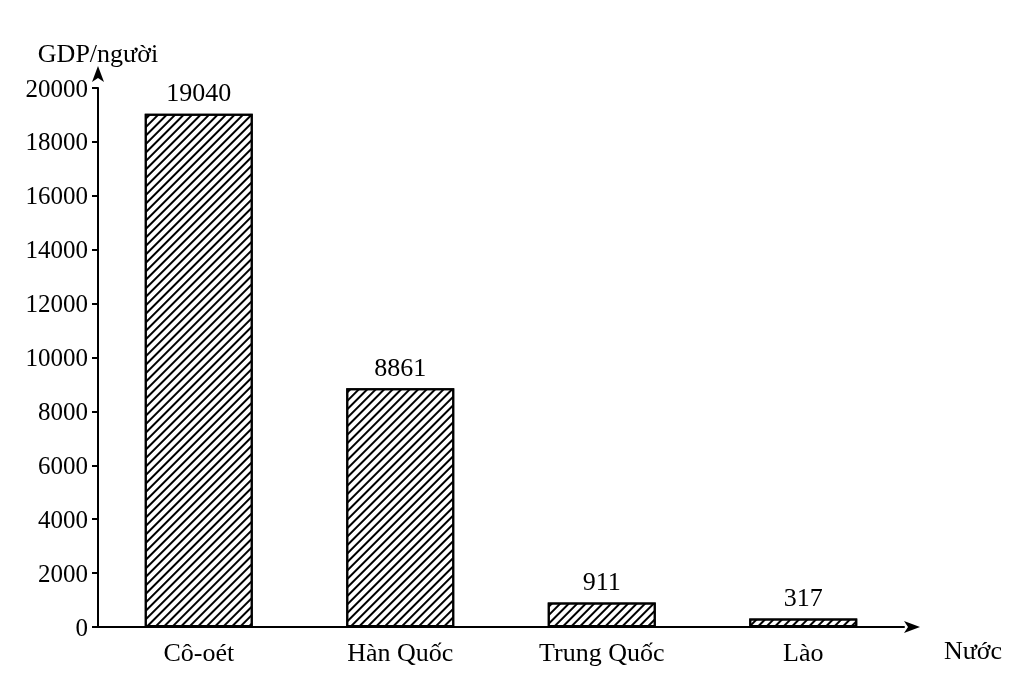 The width and height of the screenshot is (1024, 677). I want to click on y-tick-label: 10000, so click(56, 357).